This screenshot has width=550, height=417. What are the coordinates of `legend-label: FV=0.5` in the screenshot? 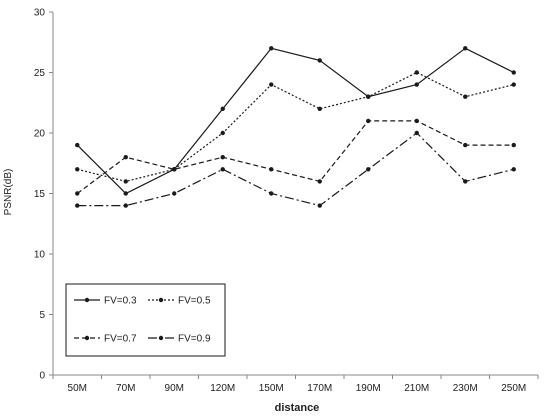 It's located at (194, 301).